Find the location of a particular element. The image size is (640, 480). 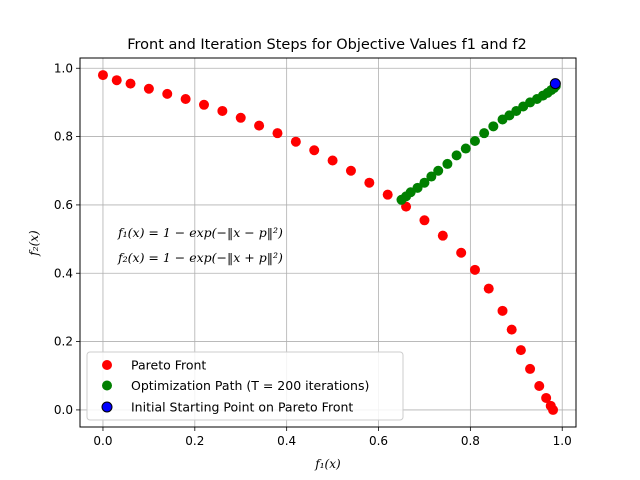

x-tick-label: 0.0 is located at coordinates (102, 441).